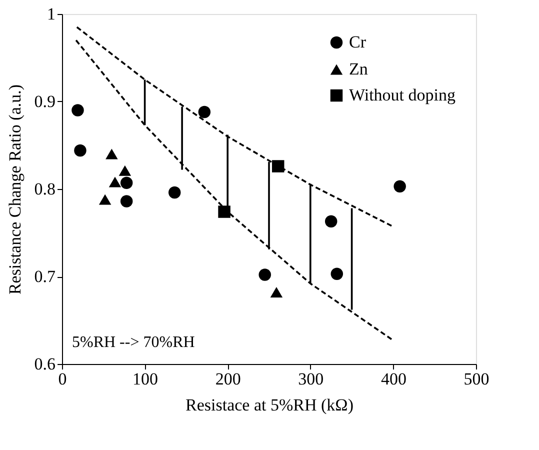  I want to click on legend-label: Cr, so click(357, 42).